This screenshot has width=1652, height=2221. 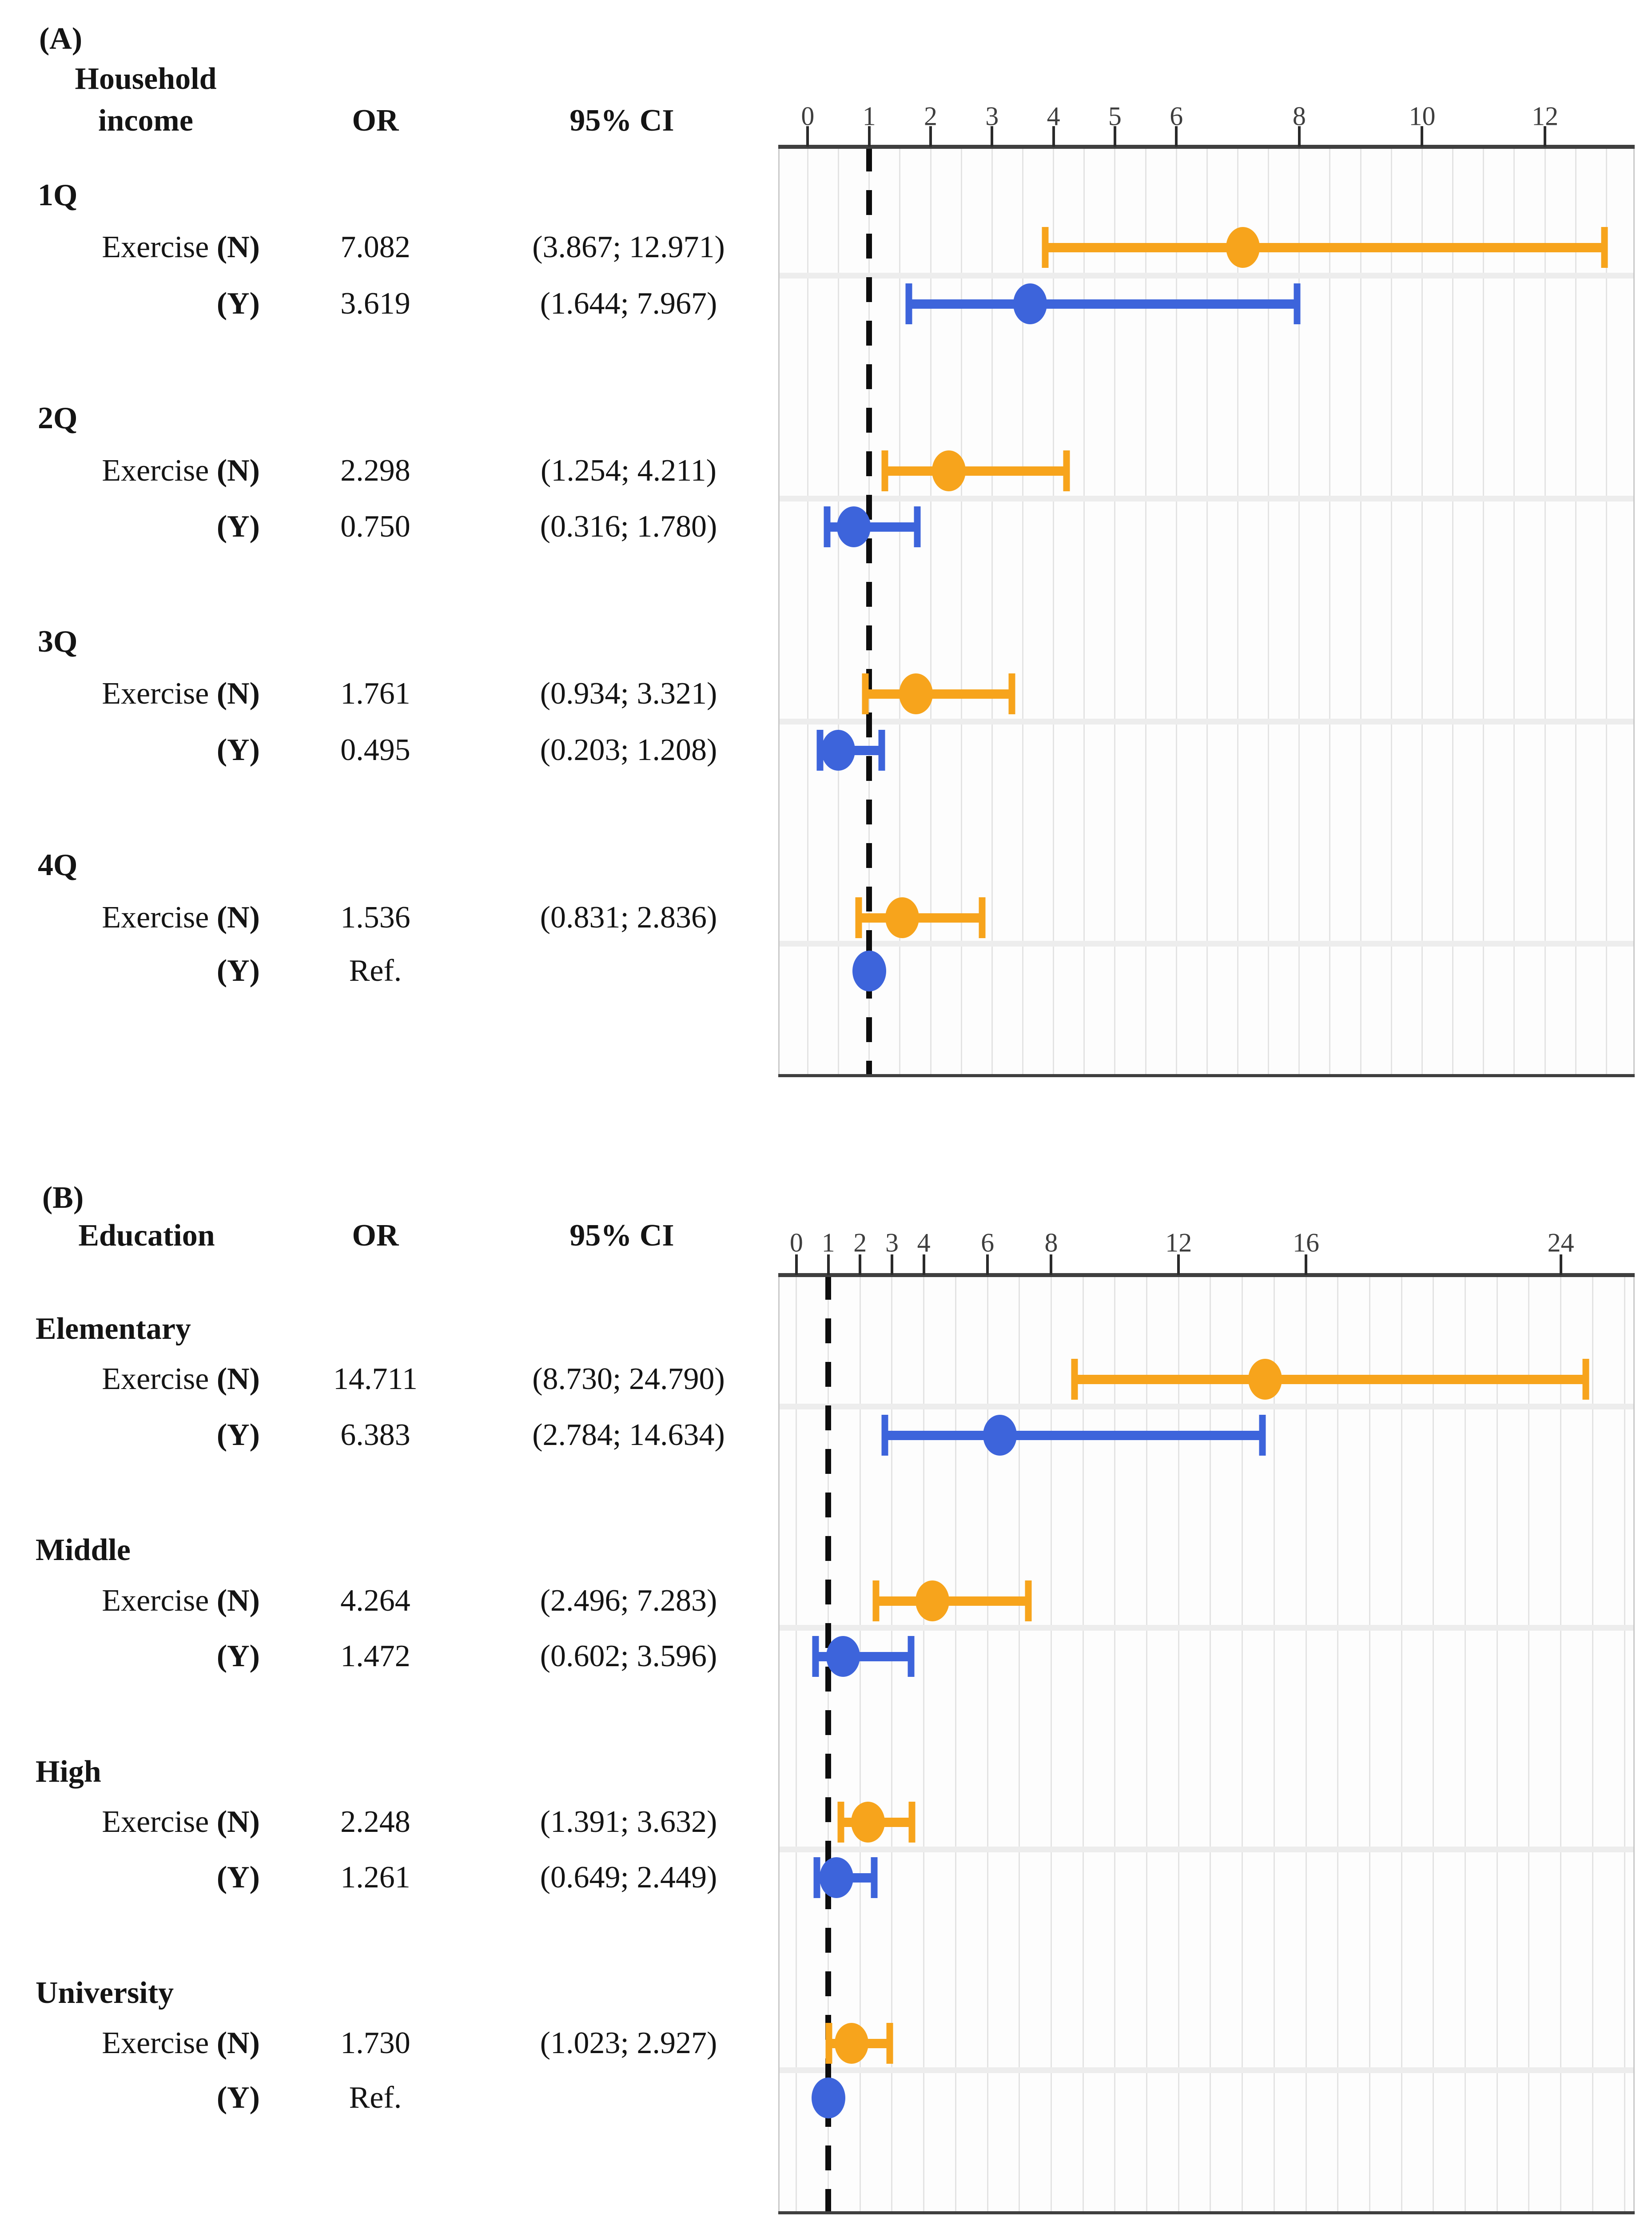 I want to click on x-axis-tick-label: 24, so click(x=1560, y=1243).